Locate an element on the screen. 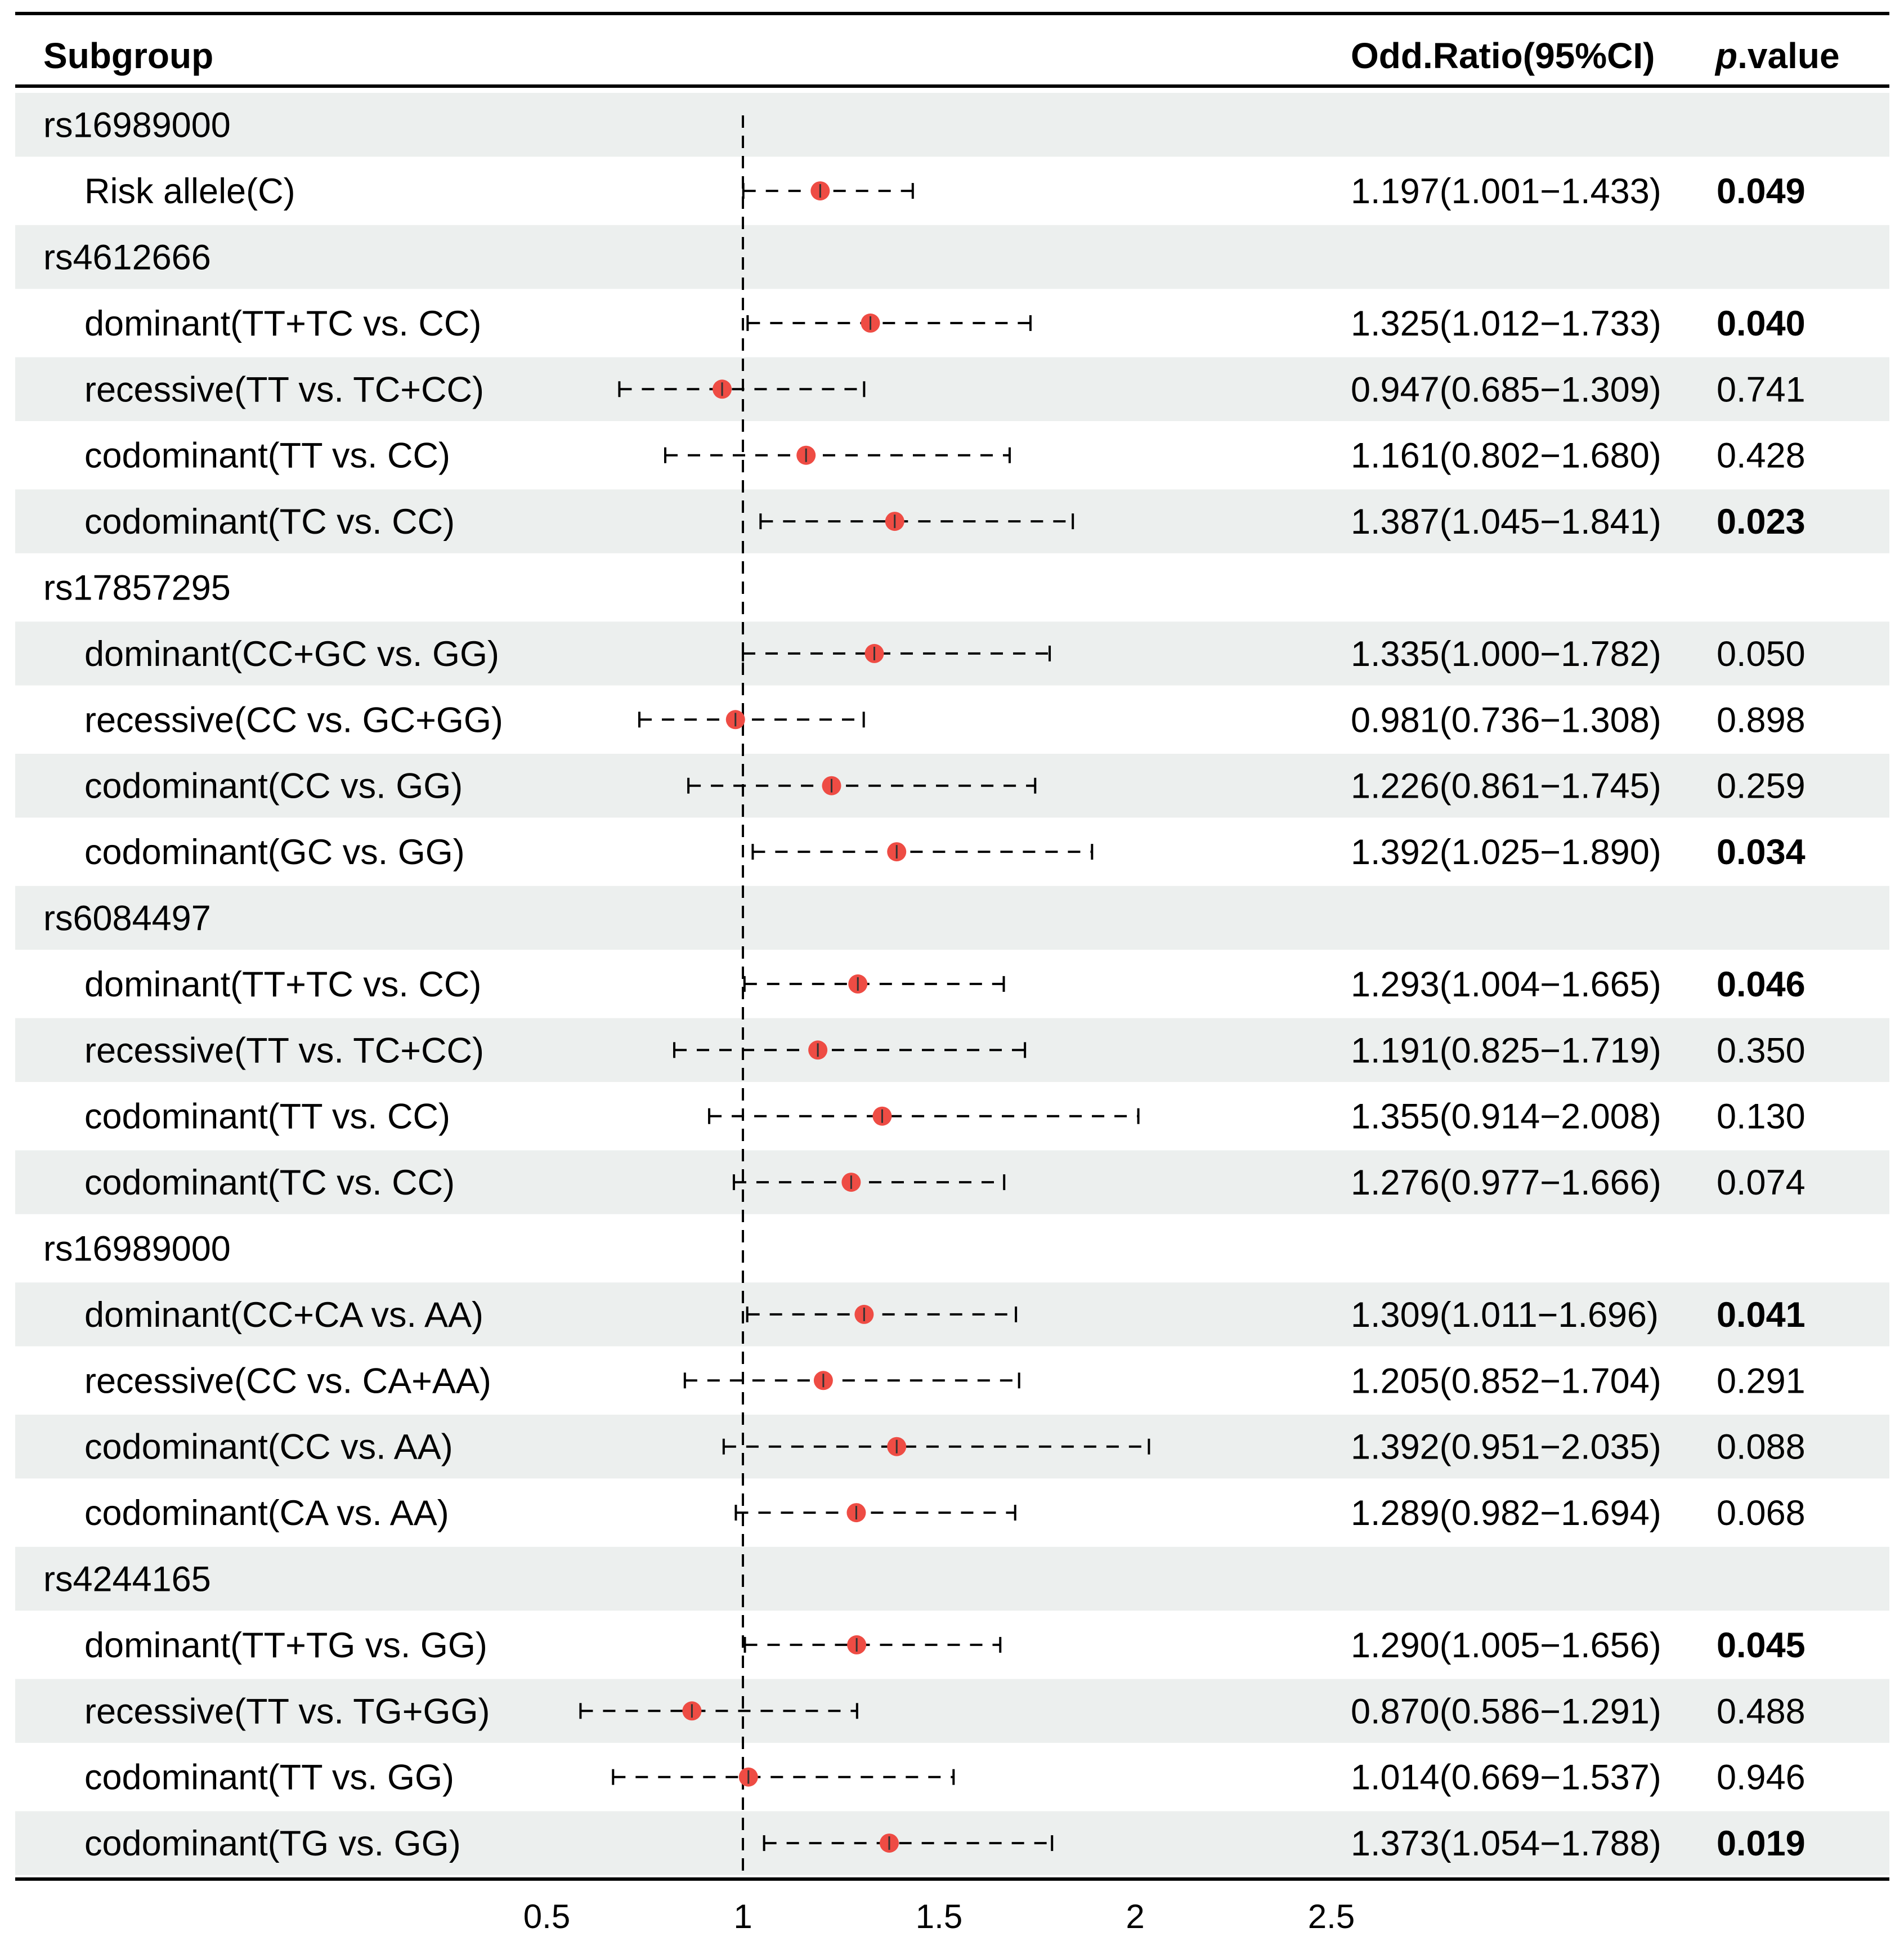 The height and width of the screenshot is (1941, 1904). or-ci-text: 0.870(0.586−1.291) is located at coordinates (1506, 1711).